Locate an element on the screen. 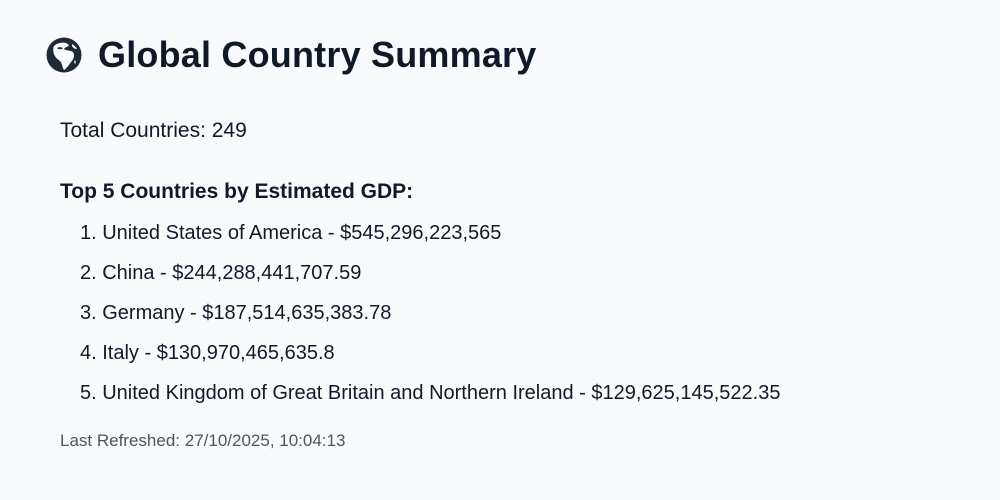 This screenshot has height=500, width=1000. list-item: 3. Germany - $187,514,635,383.78 is located at coordinates (236, 313).